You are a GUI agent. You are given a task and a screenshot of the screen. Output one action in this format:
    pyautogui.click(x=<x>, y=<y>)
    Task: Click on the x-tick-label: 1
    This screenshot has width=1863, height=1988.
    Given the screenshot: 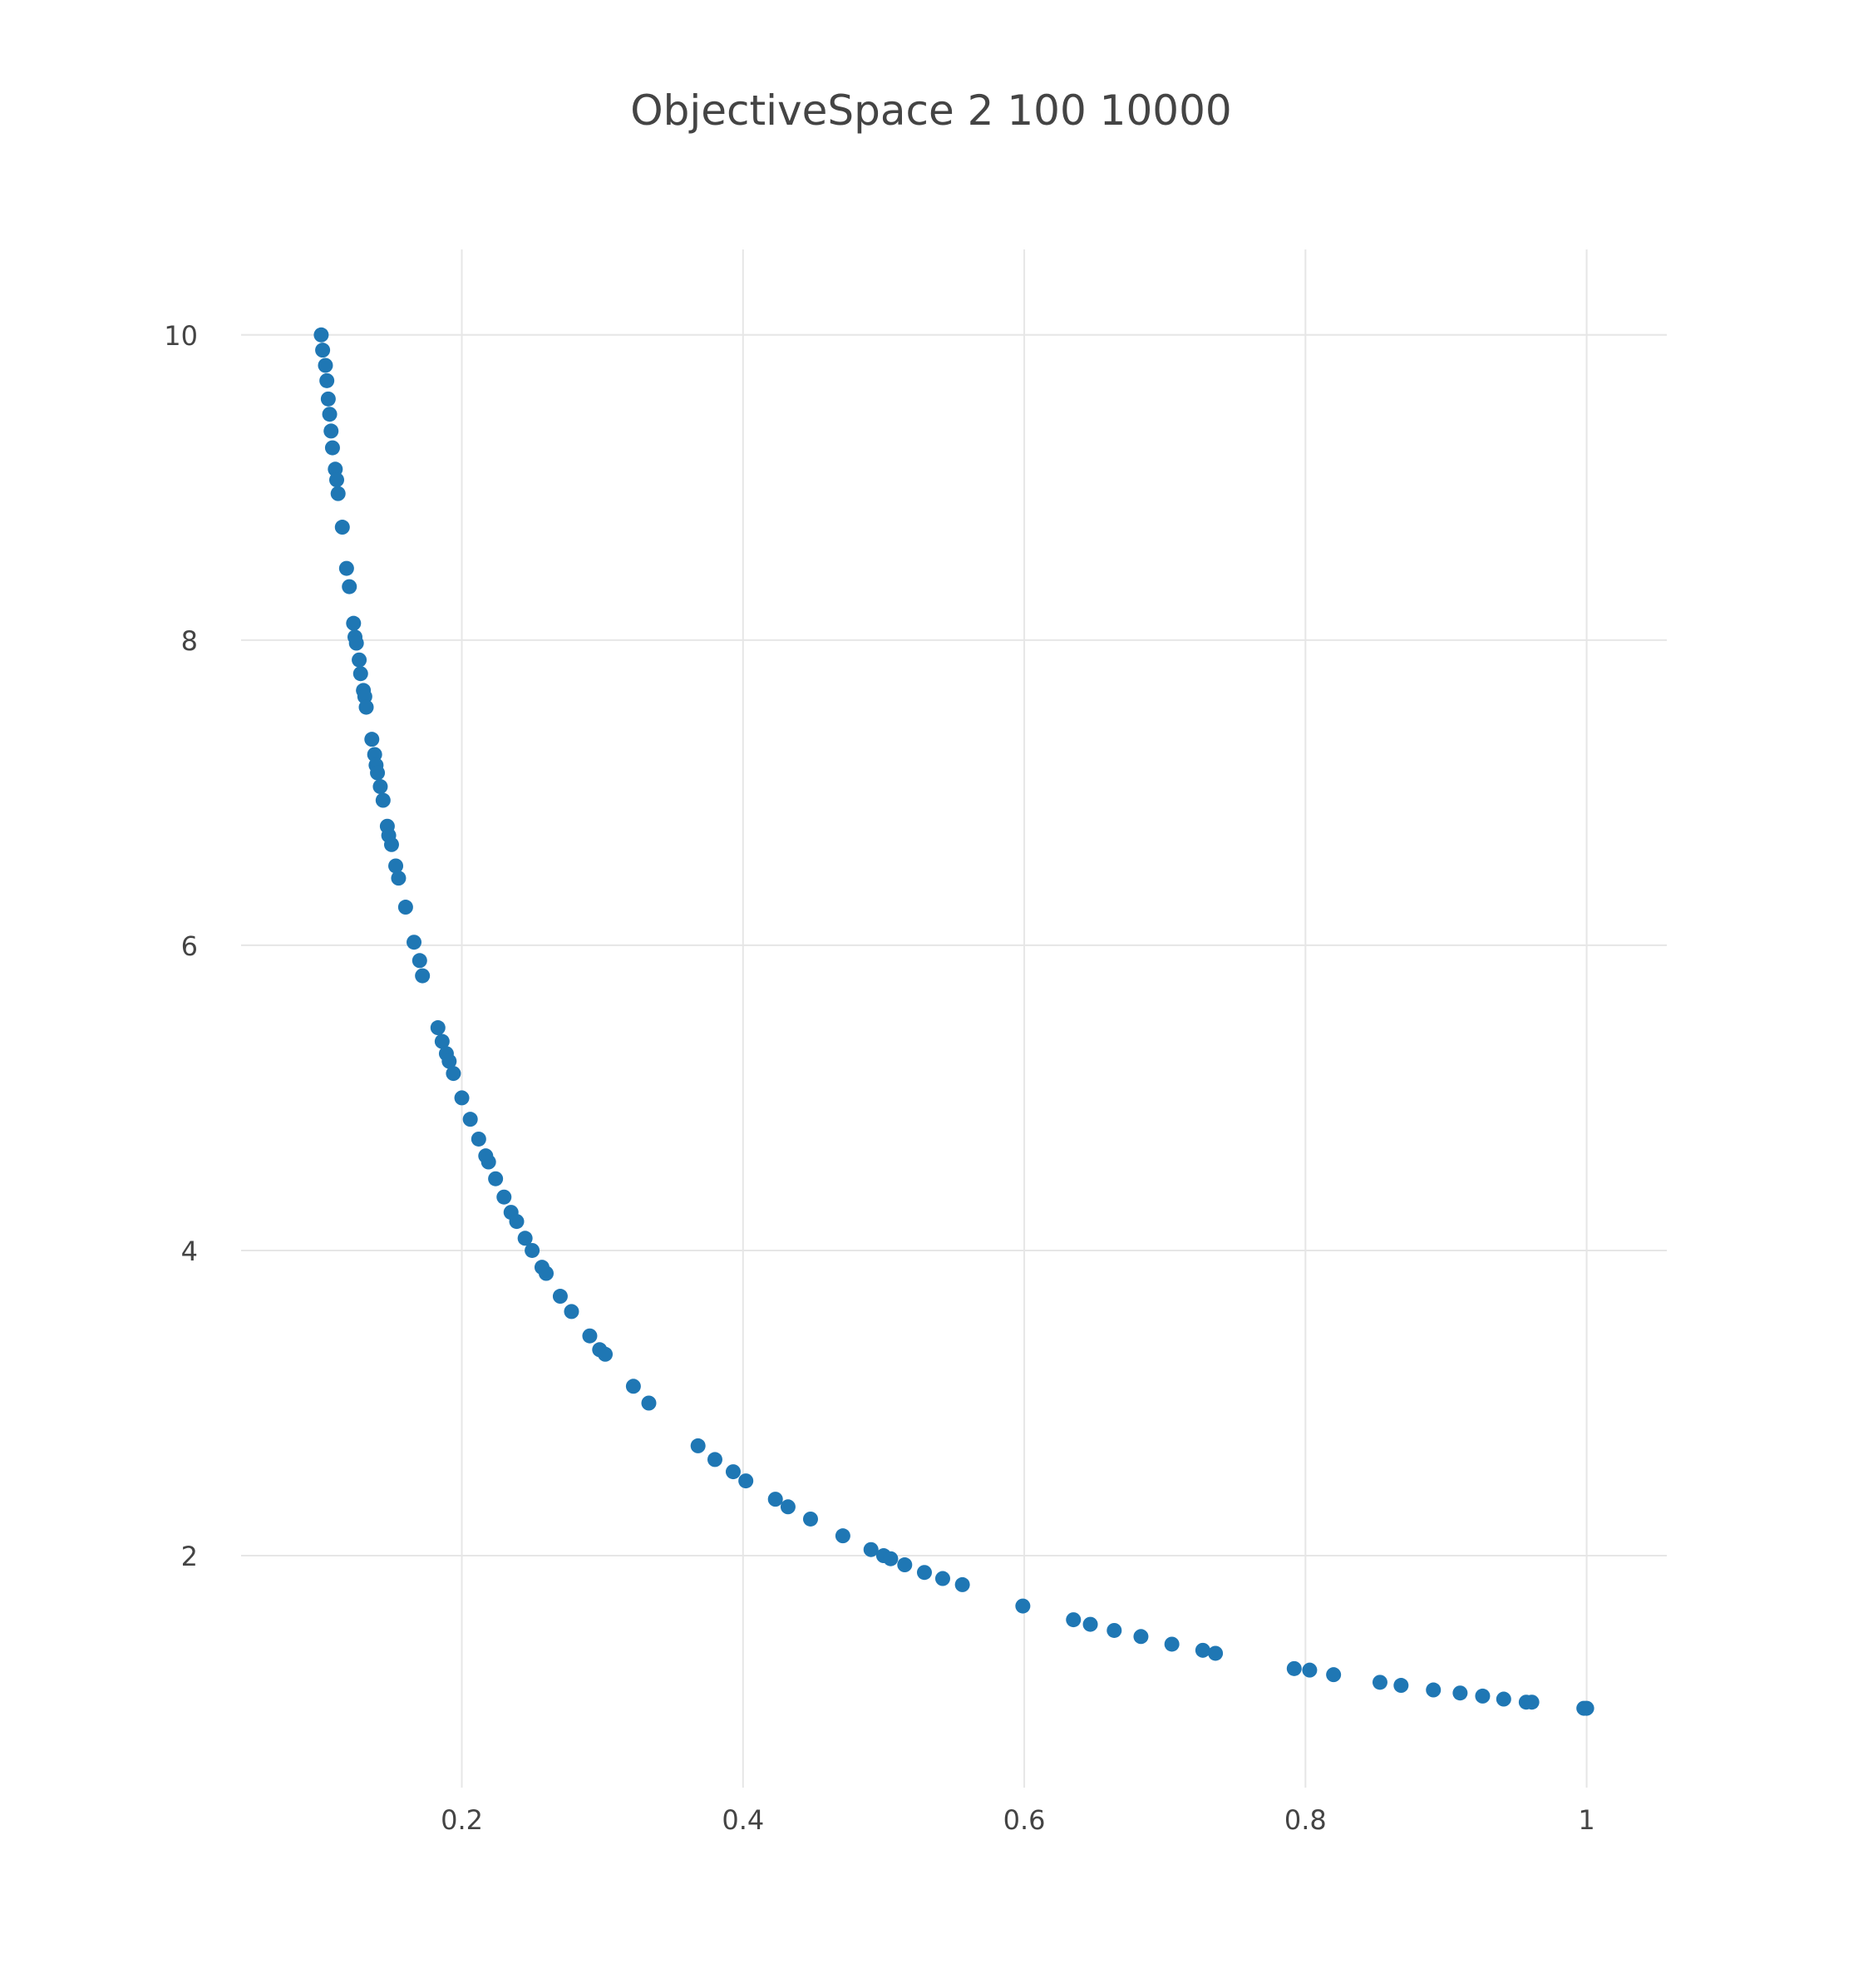 What is the action you would take?
    pyautogui.click(x=1586, y=1820)
    